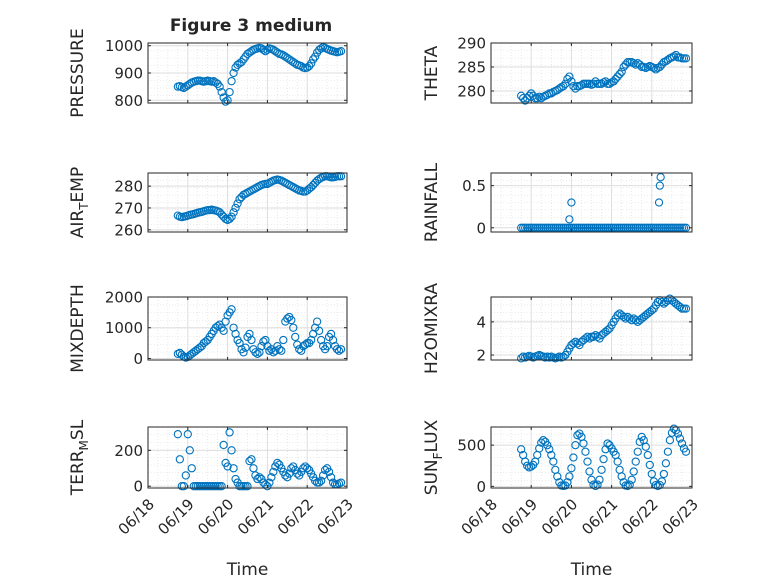  Describe the element at coordinates (557, 328) in the screenshot. I see `subplot-h2omixra: 2 4 H2OMIXRA` at that location.